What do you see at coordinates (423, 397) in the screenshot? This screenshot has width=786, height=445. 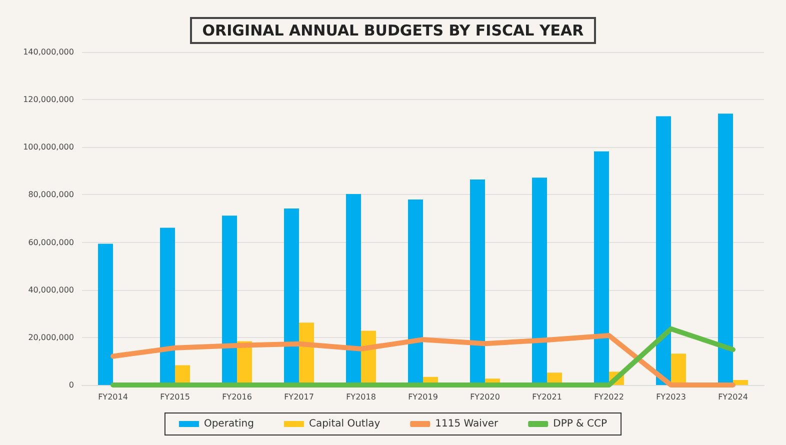 I see `x-tick-label: FY2019` at bounding box center [423, 397].